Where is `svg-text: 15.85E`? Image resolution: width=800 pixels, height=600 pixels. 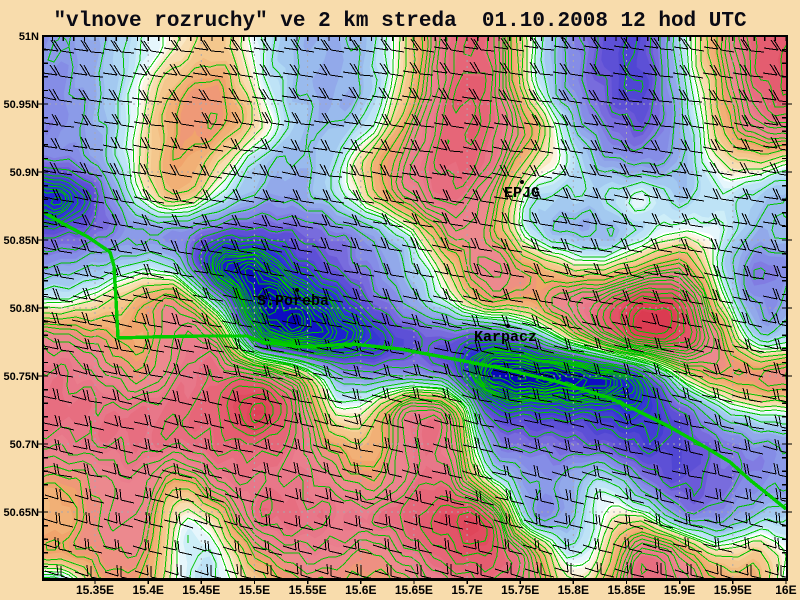
svg-text: 15.85E is located at coordinates (626, 590).